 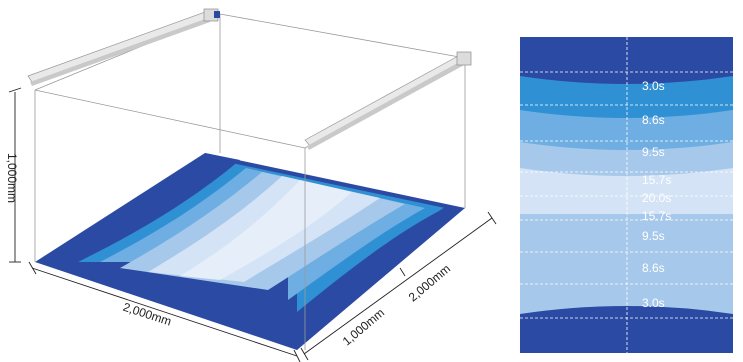 What do you see at coordinates (137, 207) in the screenshot?
I see `floor-band-front` at bounding box center [137, 207].